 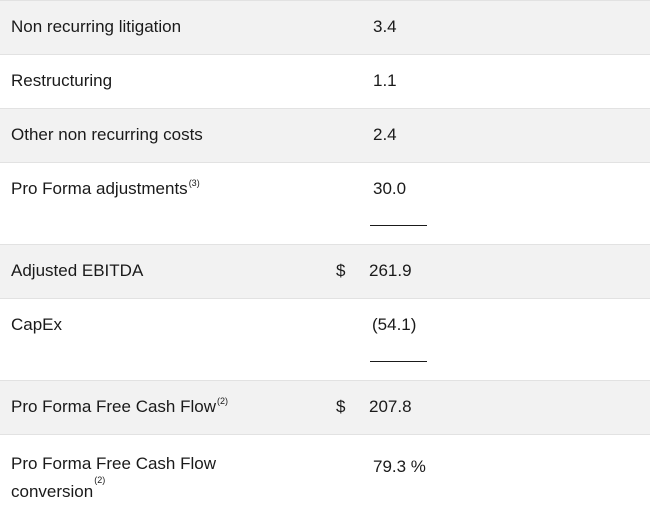 I want to click on row-label-line1: Pro Forma Free Cash Flow, so click(x=113, y=463).